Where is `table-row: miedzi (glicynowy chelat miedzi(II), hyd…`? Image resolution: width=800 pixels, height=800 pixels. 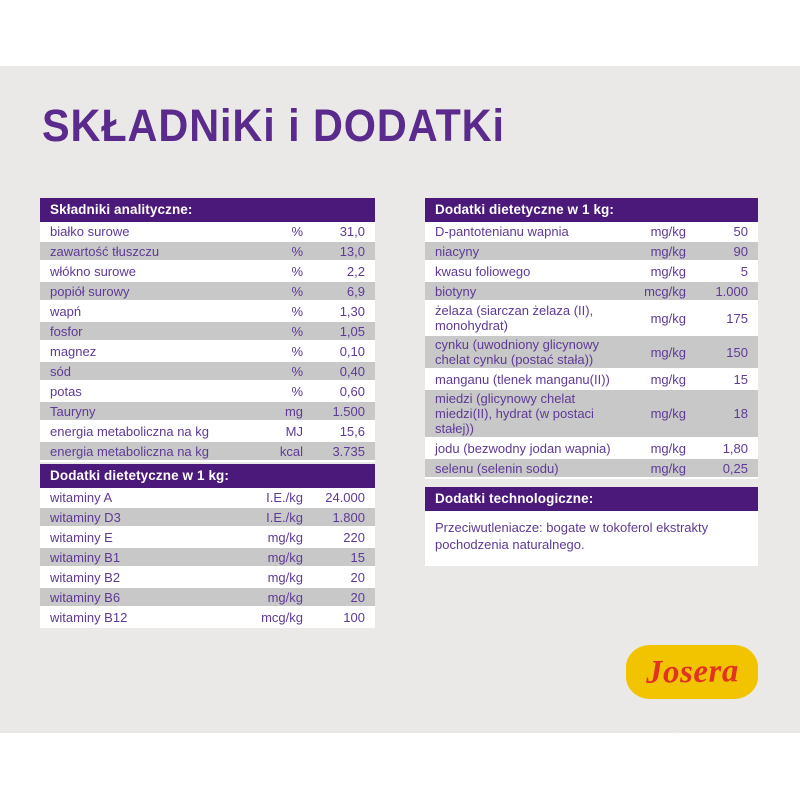 table-row: miedzi (glicynowy chelat miedzi(II), hyd… is located at coordinates (591, 414).